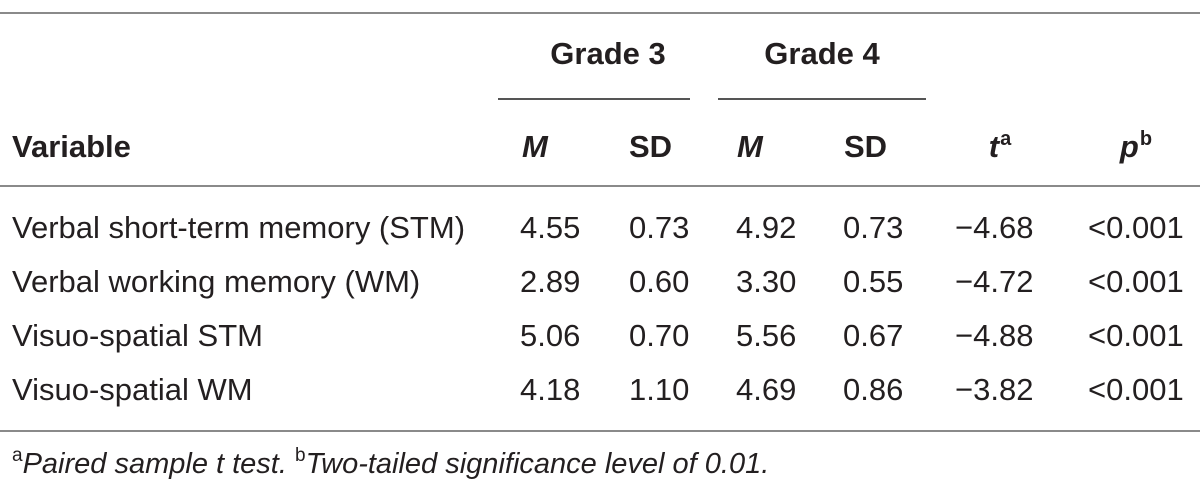 The height and width of the screenshot is (499, 1200). I want to click on footnote-a-marker: a, so click(17, 455).